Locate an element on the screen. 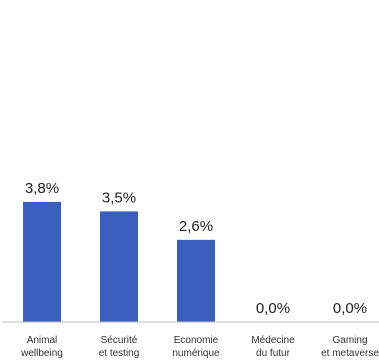  data-label-0: 3,8% is located at coordinates (42, 188).